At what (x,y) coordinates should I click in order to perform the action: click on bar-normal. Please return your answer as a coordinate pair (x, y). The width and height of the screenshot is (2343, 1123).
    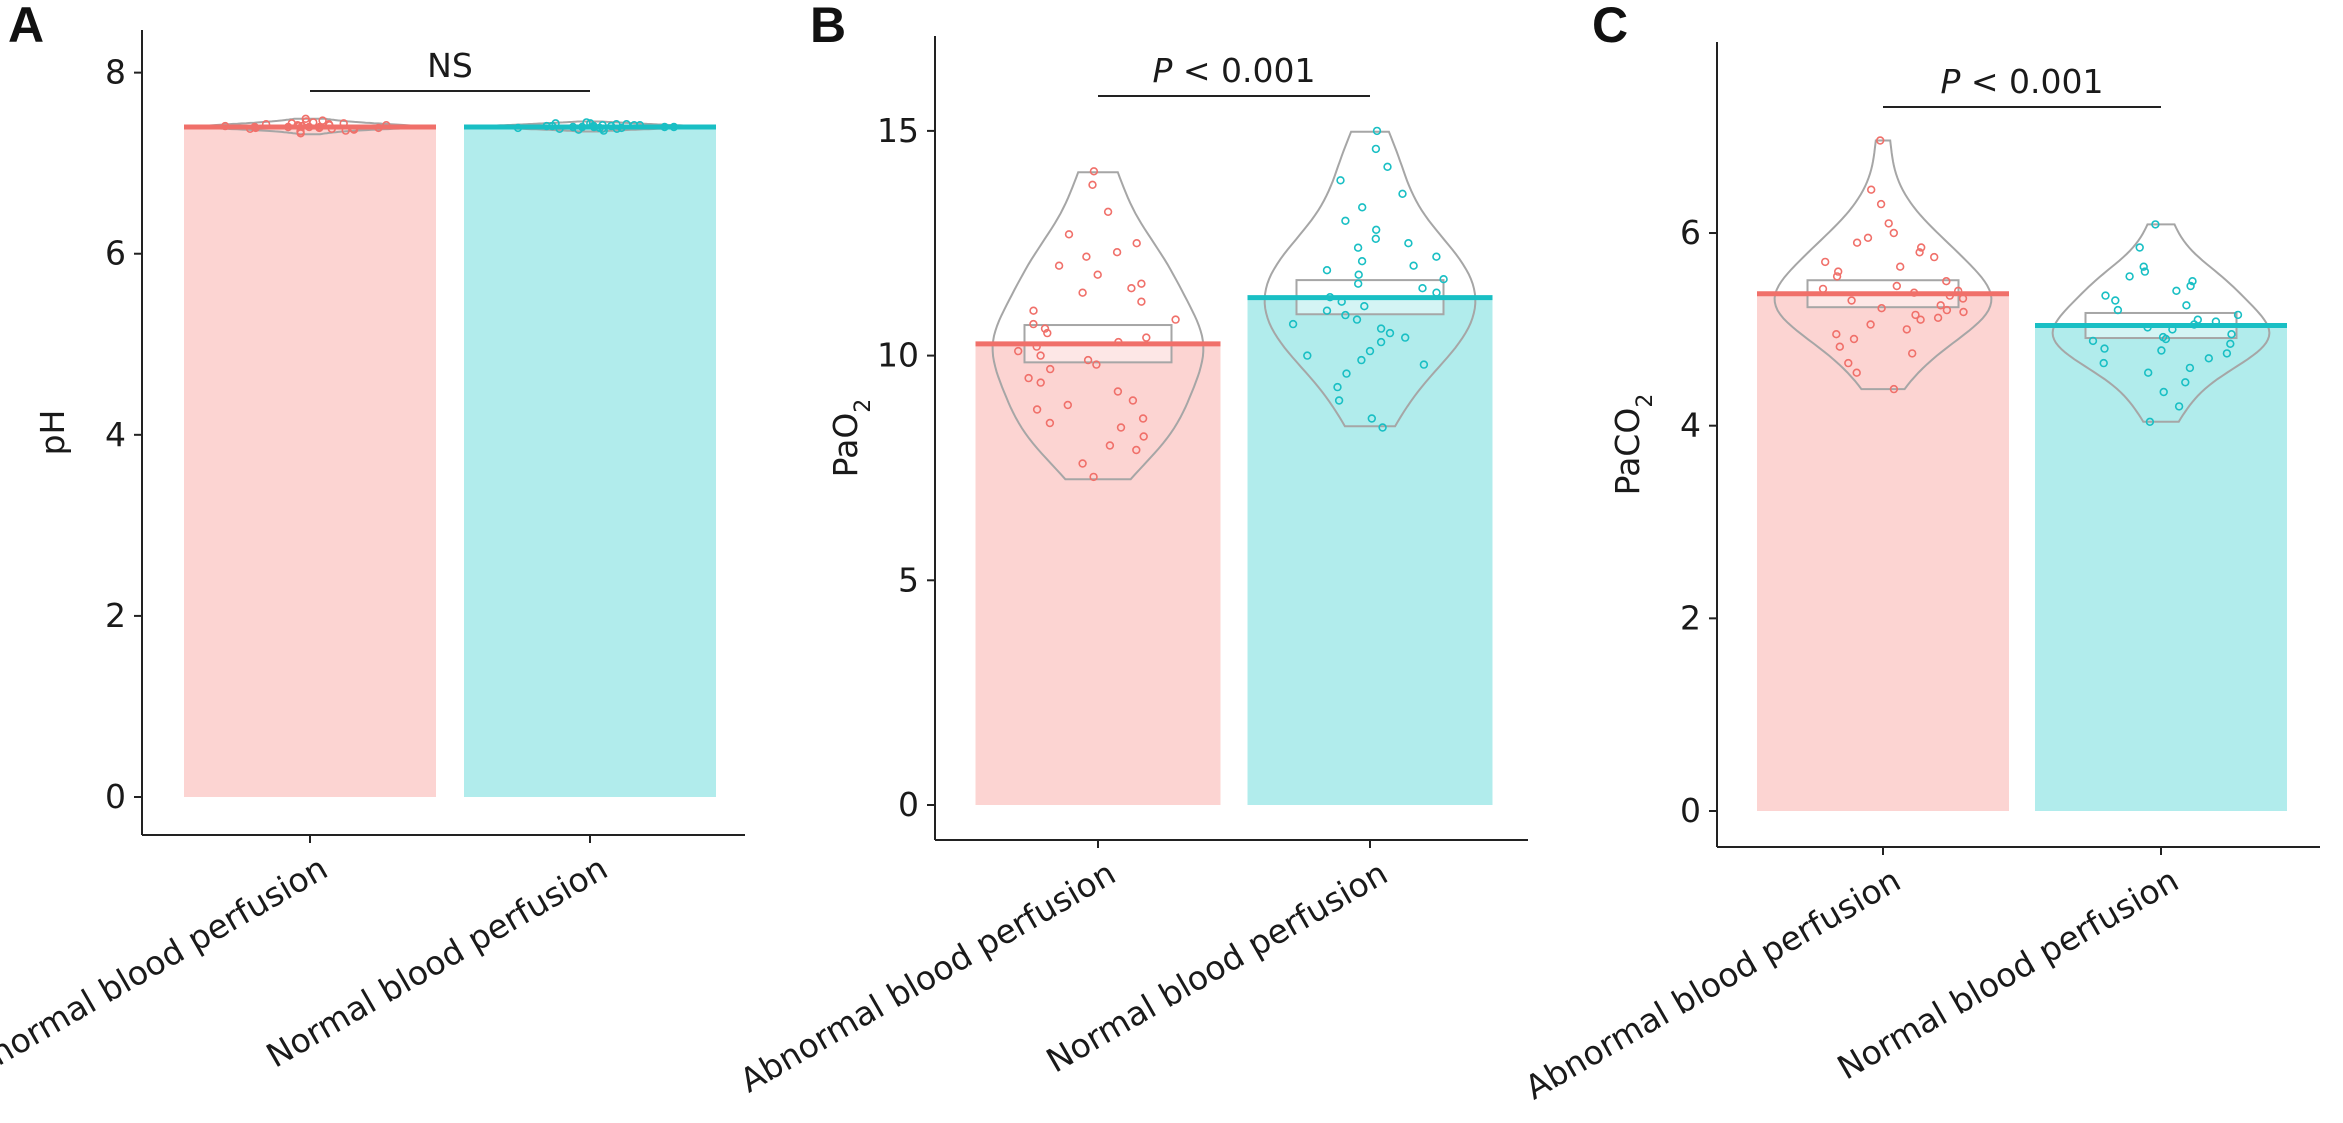
    Looking at the image, I should click on (1370, 551).